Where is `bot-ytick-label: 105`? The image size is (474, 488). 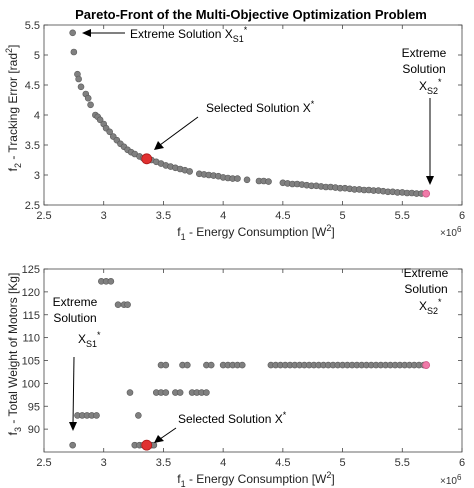
bot-ytick-label: 105 is located at coordinates (31, 362).